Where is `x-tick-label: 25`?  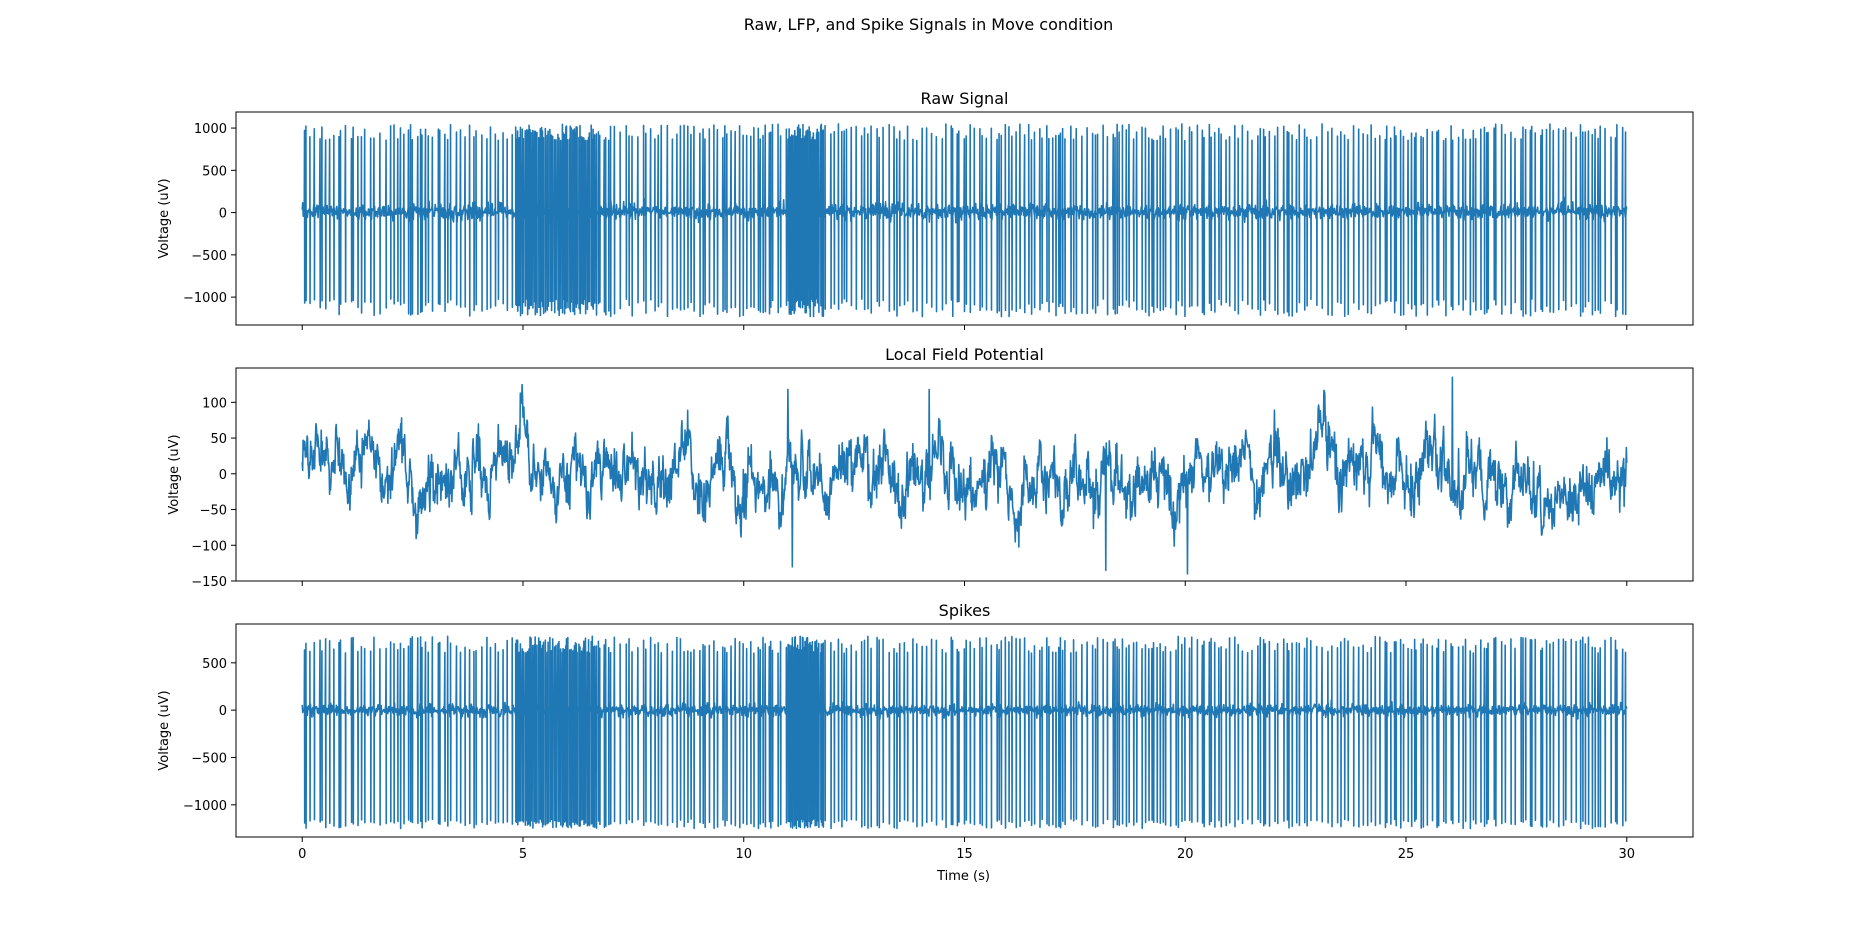 x-tick-label: 25 is located at coordinates (1406, 854).